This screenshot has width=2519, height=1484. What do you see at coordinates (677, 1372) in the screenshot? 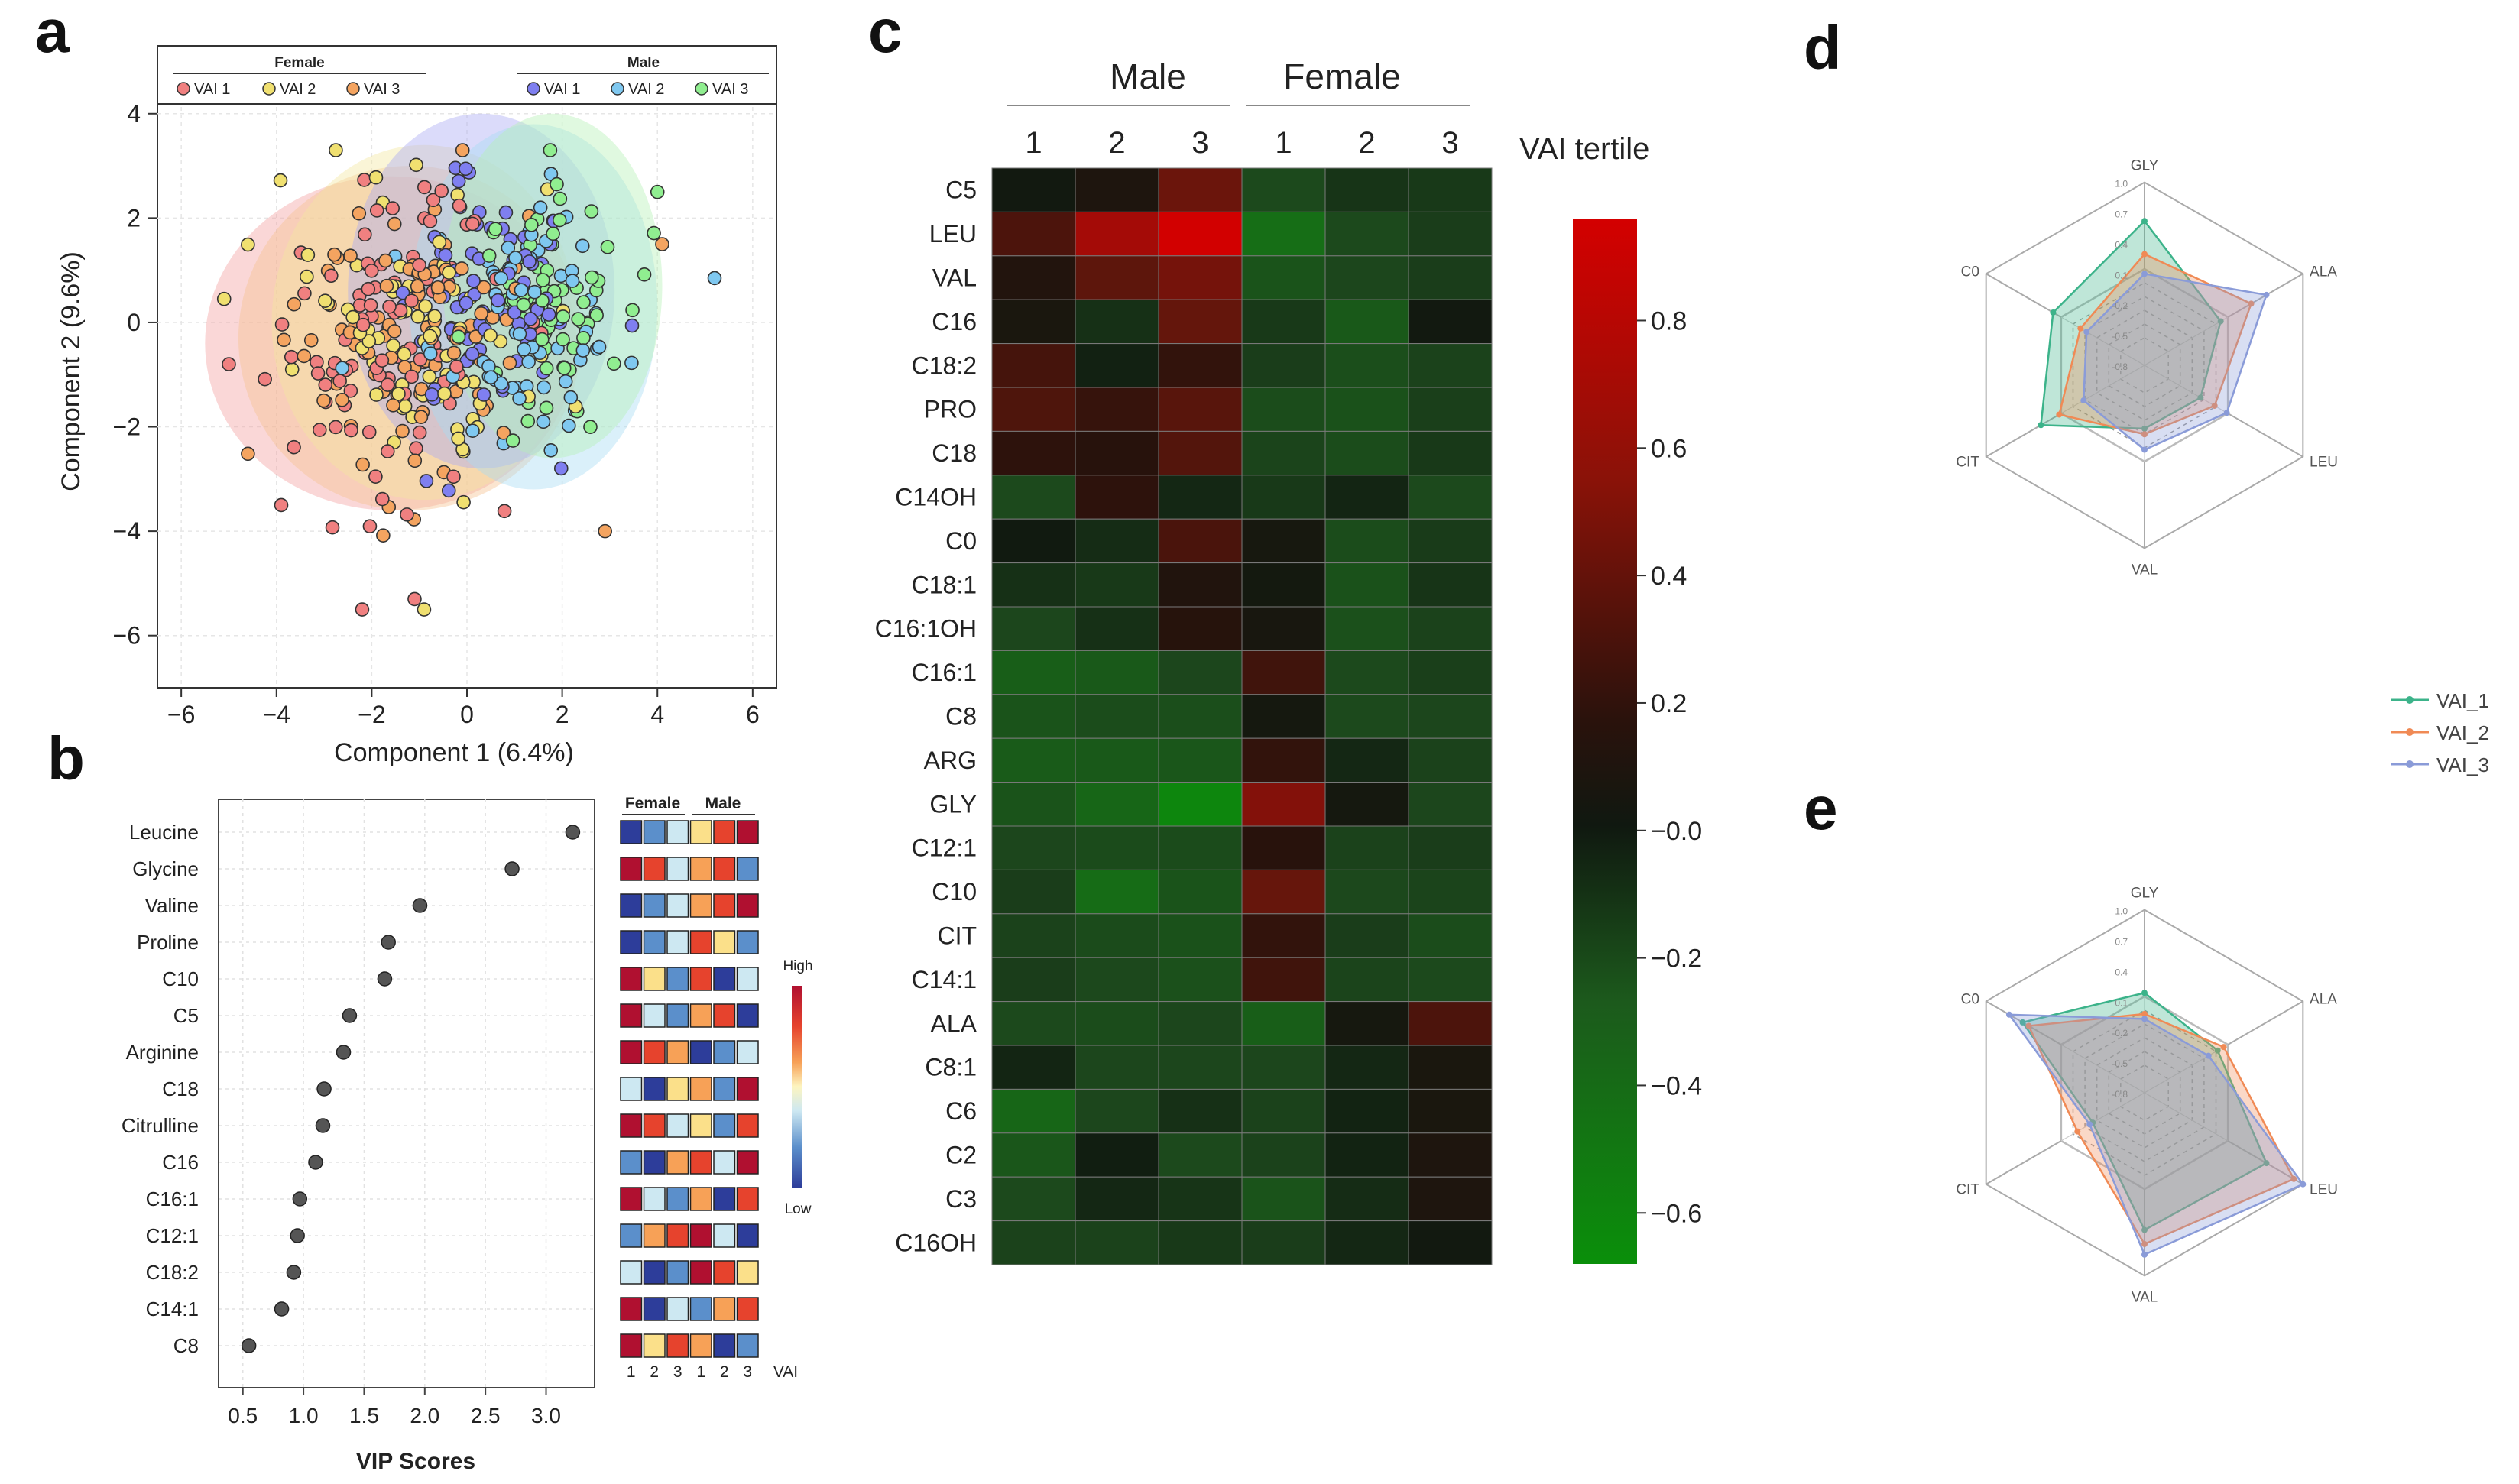
I see `b-col-label-3: 3` at bounding box center [677, 1372].